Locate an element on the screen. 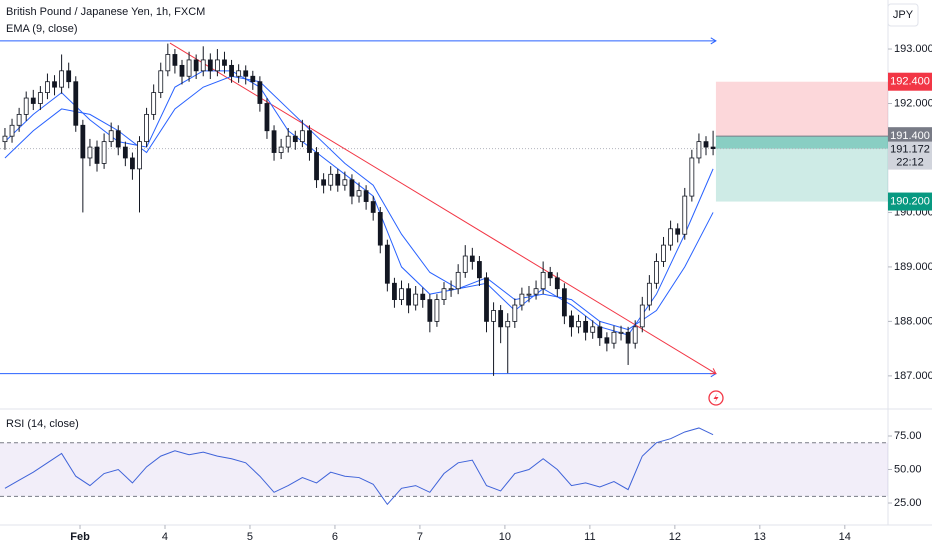  alert-icon is located at coordinates (716, 398).